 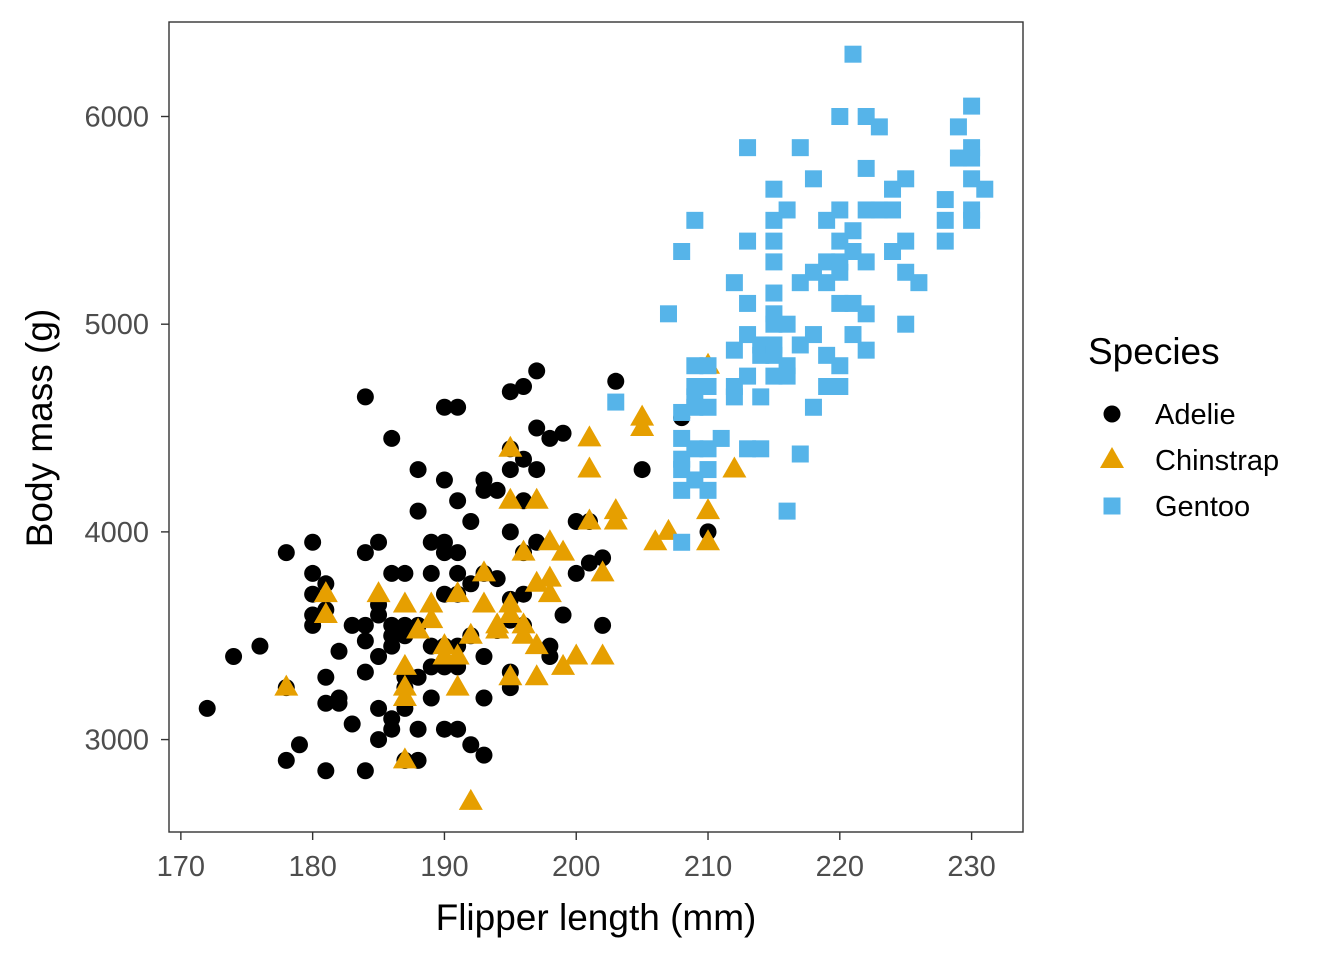 I want to click on legend-label: Chinstrap, so click(x=1217, y=461).